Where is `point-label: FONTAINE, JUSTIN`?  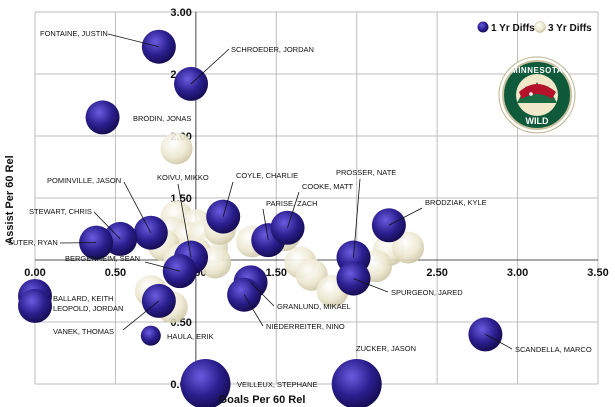
point-label: FONTAINE, JUSTIN is located at coordinates (74, 33).